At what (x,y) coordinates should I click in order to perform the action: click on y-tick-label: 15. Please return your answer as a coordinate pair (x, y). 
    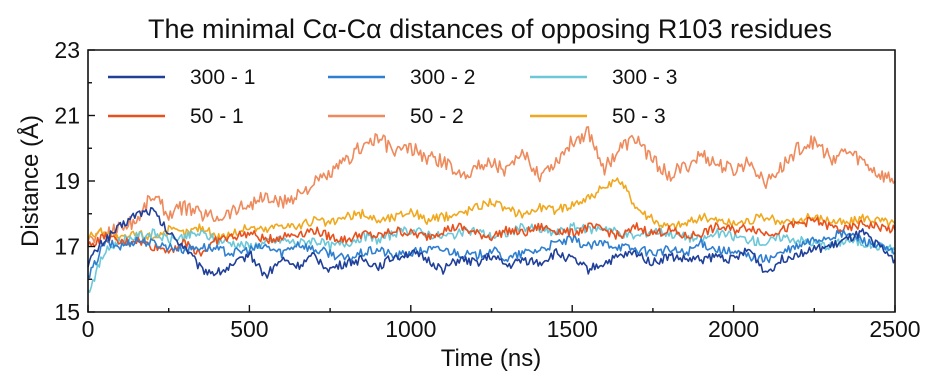
    Looking at the image, I should click on (67, 312).